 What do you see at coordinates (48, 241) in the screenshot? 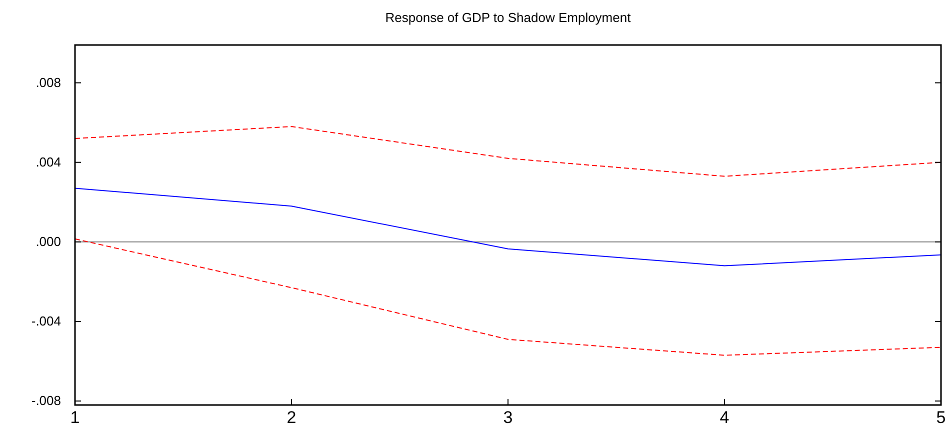
I see `y-tick-label: .000` at bounding box center [48, 241].